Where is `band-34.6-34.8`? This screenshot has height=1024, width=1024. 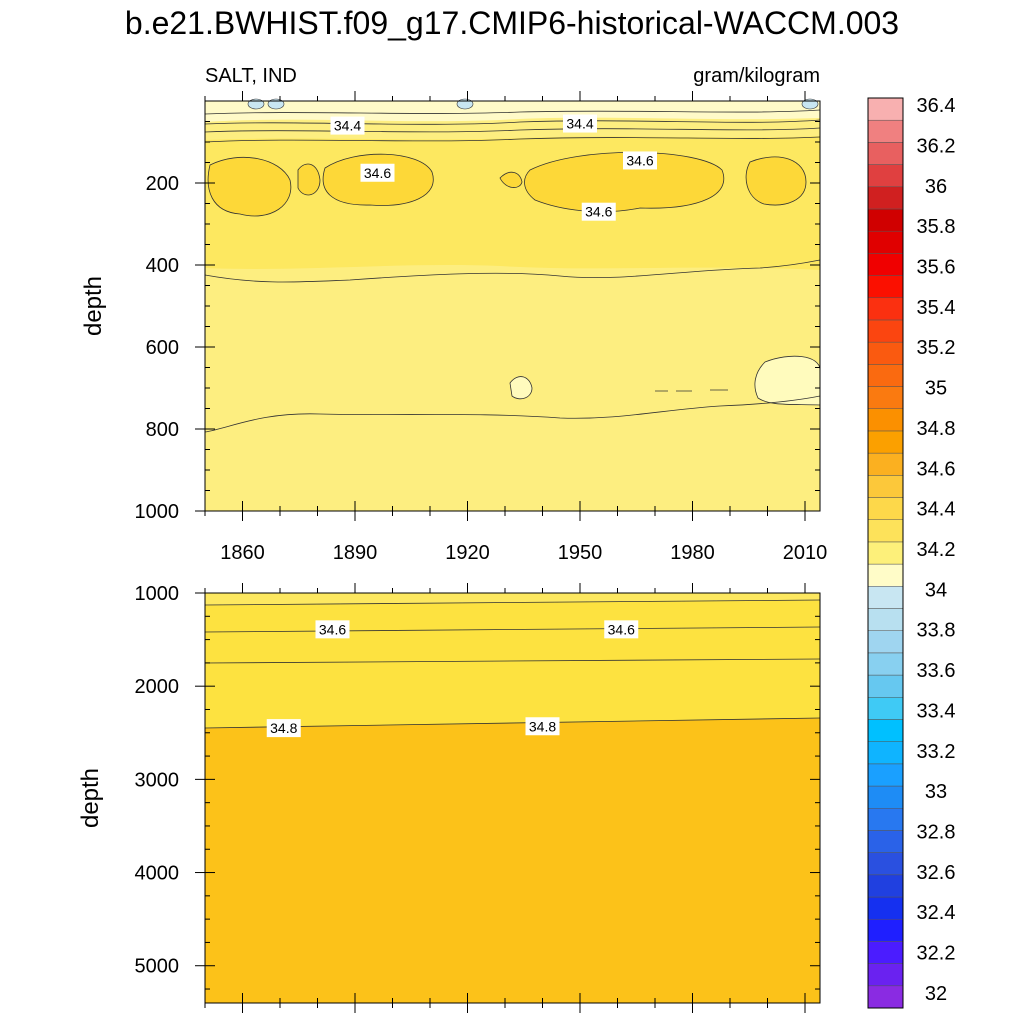
band-34.6-34.8 is located at coordinates (512, 660).